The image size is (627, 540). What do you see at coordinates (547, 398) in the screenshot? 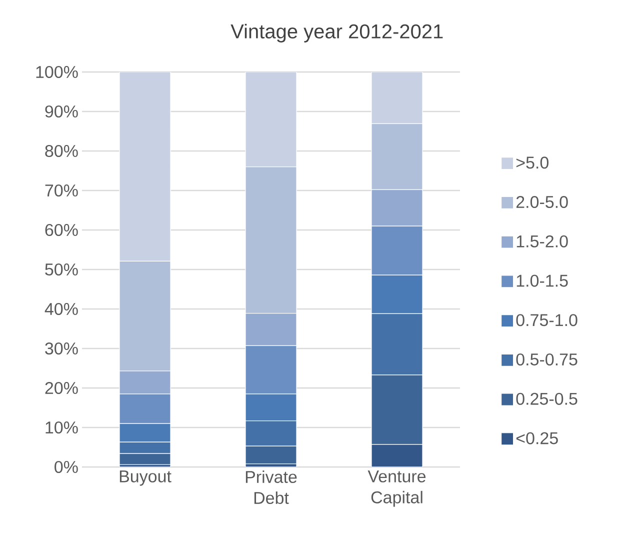
I see `legend-label: 0.25-0.5` at bounding box center [547, 398].